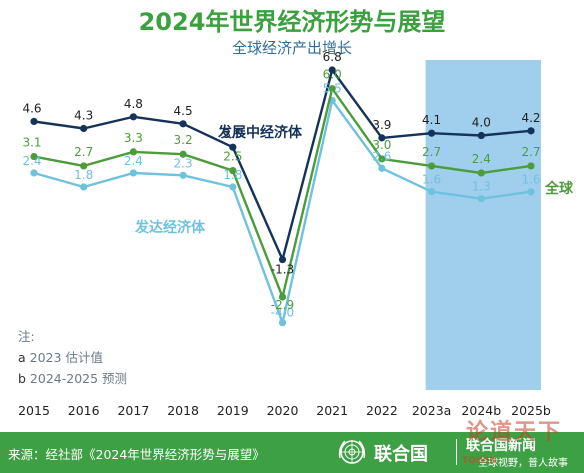 The height and width of the screenshot is (473, 584). I want to click on notes-heading: 注:, so click(26, 336).